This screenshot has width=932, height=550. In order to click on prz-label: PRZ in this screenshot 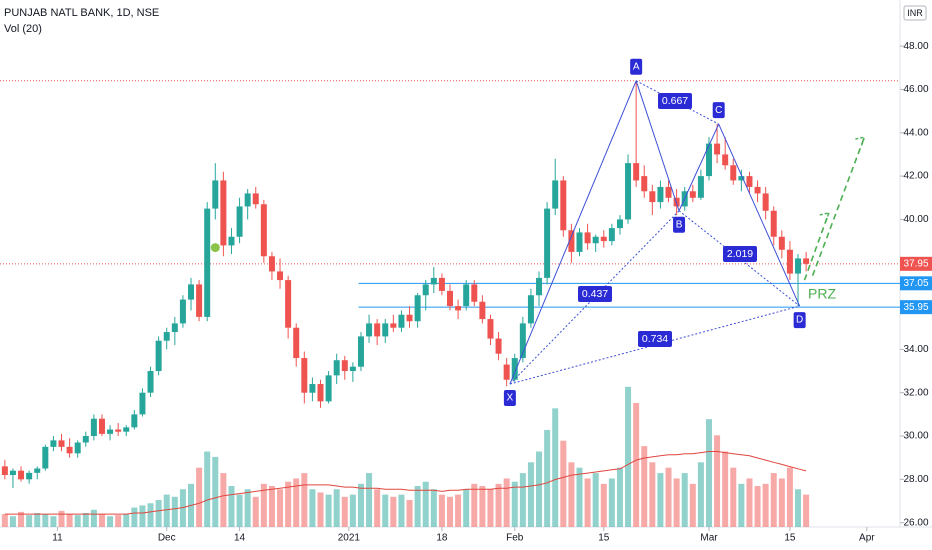, I will do `click(822, 294)`.